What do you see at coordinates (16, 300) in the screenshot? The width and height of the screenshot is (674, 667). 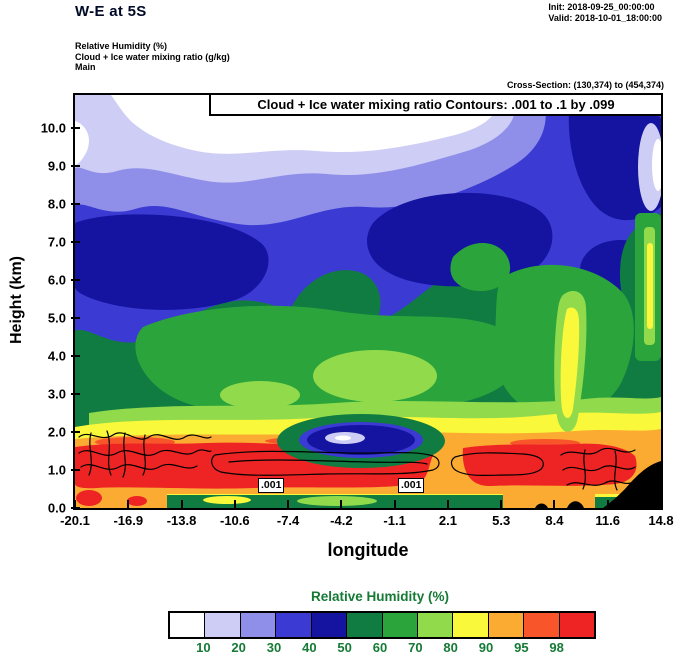 I see `y-axis-title: Height (km)` at bounding box center [16, 300].